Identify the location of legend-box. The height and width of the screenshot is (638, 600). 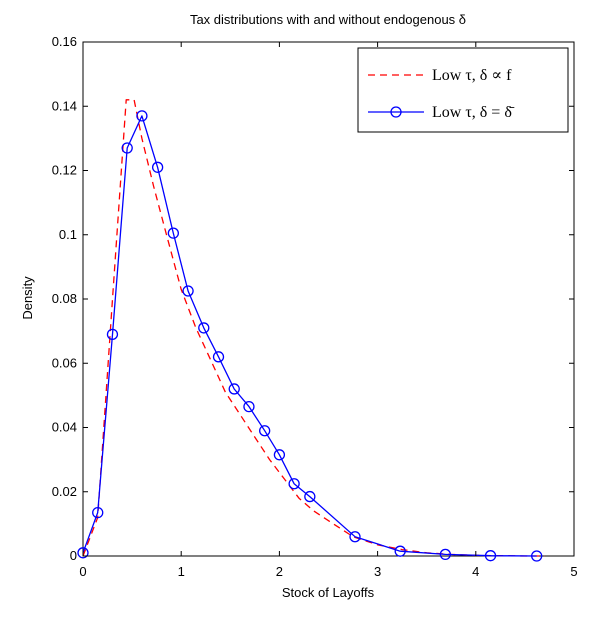
(463, 90).